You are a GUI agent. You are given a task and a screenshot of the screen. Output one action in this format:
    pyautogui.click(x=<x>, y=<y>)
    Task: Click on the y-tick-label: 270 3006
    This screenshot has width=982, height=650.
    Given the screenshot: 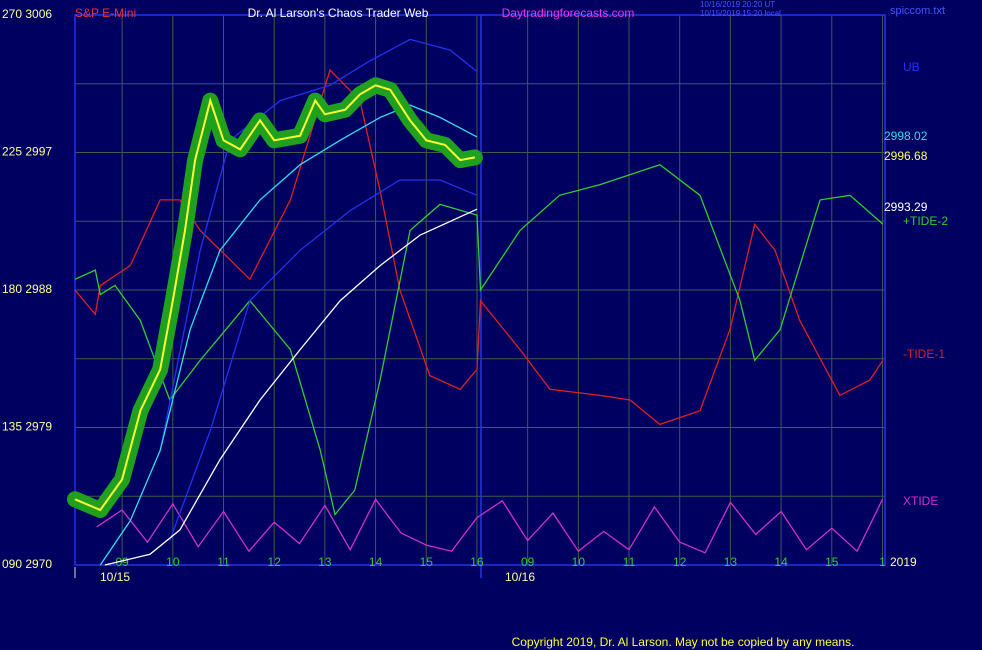 What is the action you would take?
    pyautogui.click(x=27, y=14)
    